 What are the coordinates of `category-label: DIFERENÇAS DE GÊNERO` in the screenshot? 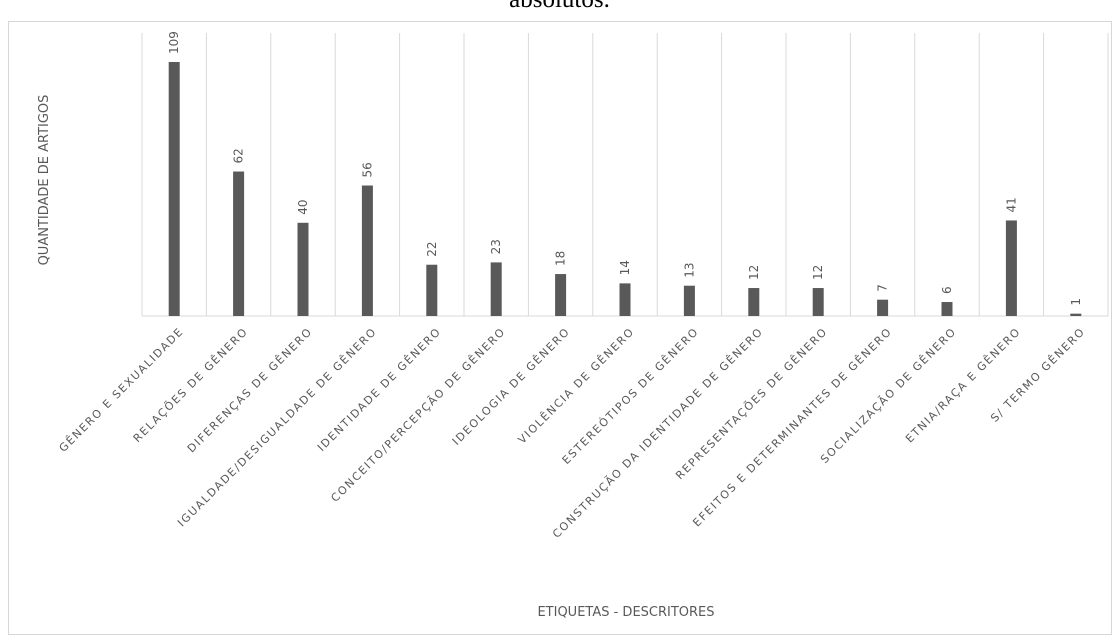 It's located at (250, 390).